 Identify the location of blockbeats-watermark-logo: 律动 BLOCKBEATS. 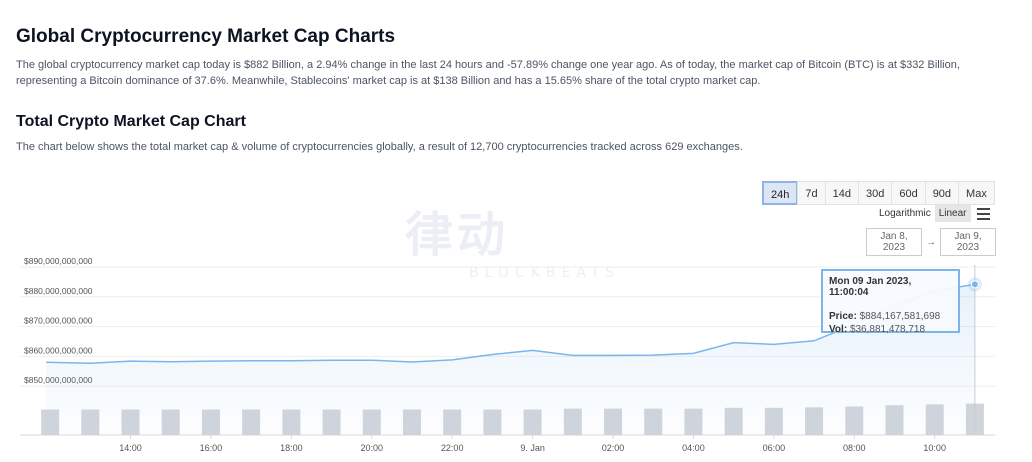
(512, 238).